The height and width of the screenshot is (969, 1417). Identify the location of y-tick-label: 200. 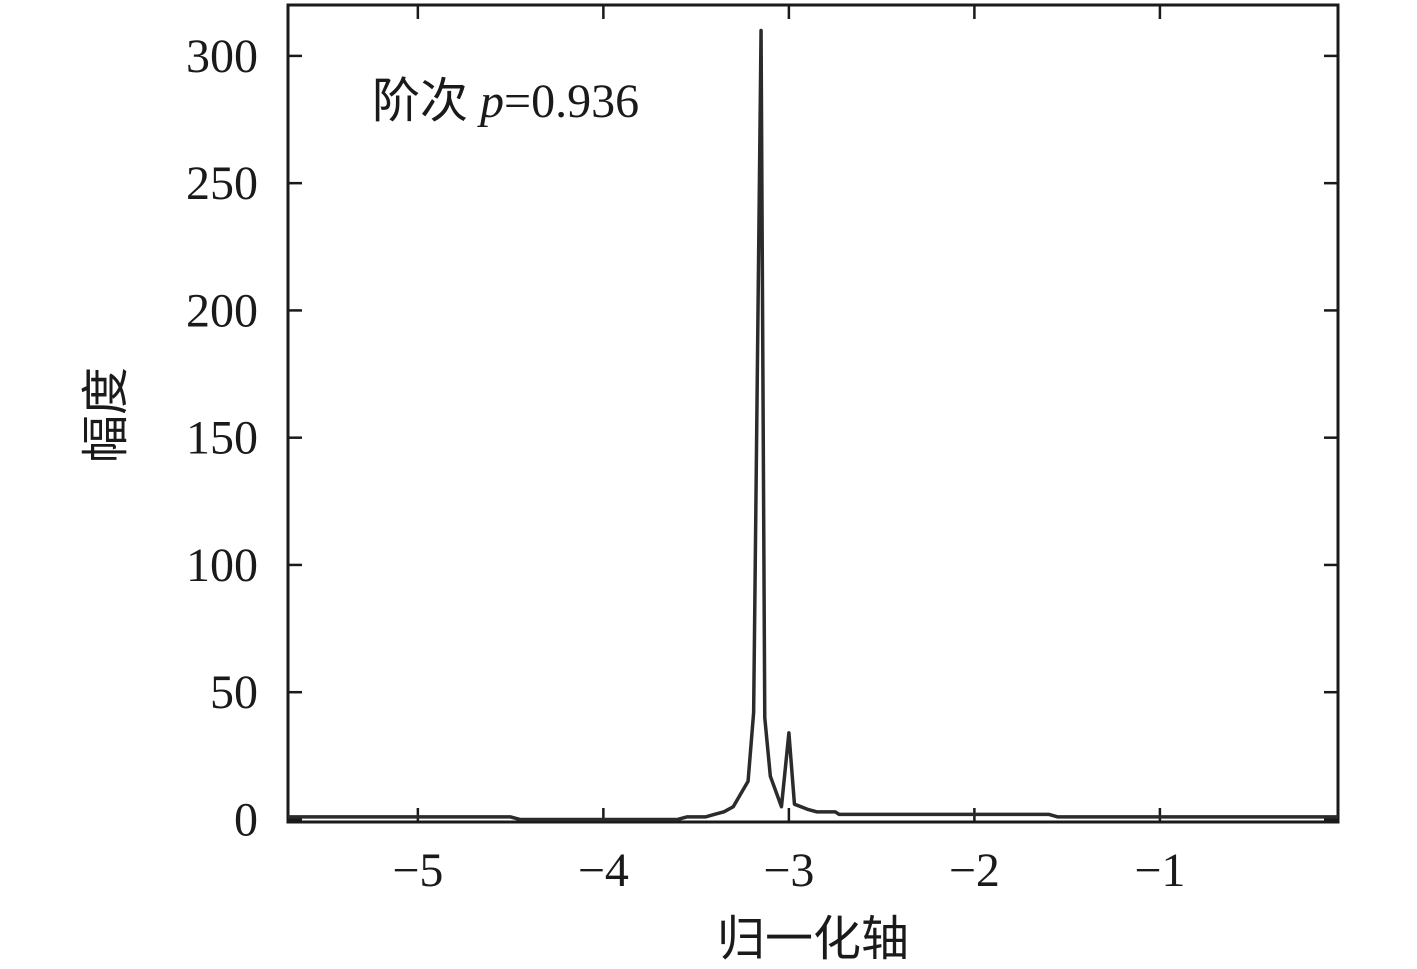
(222, 310).